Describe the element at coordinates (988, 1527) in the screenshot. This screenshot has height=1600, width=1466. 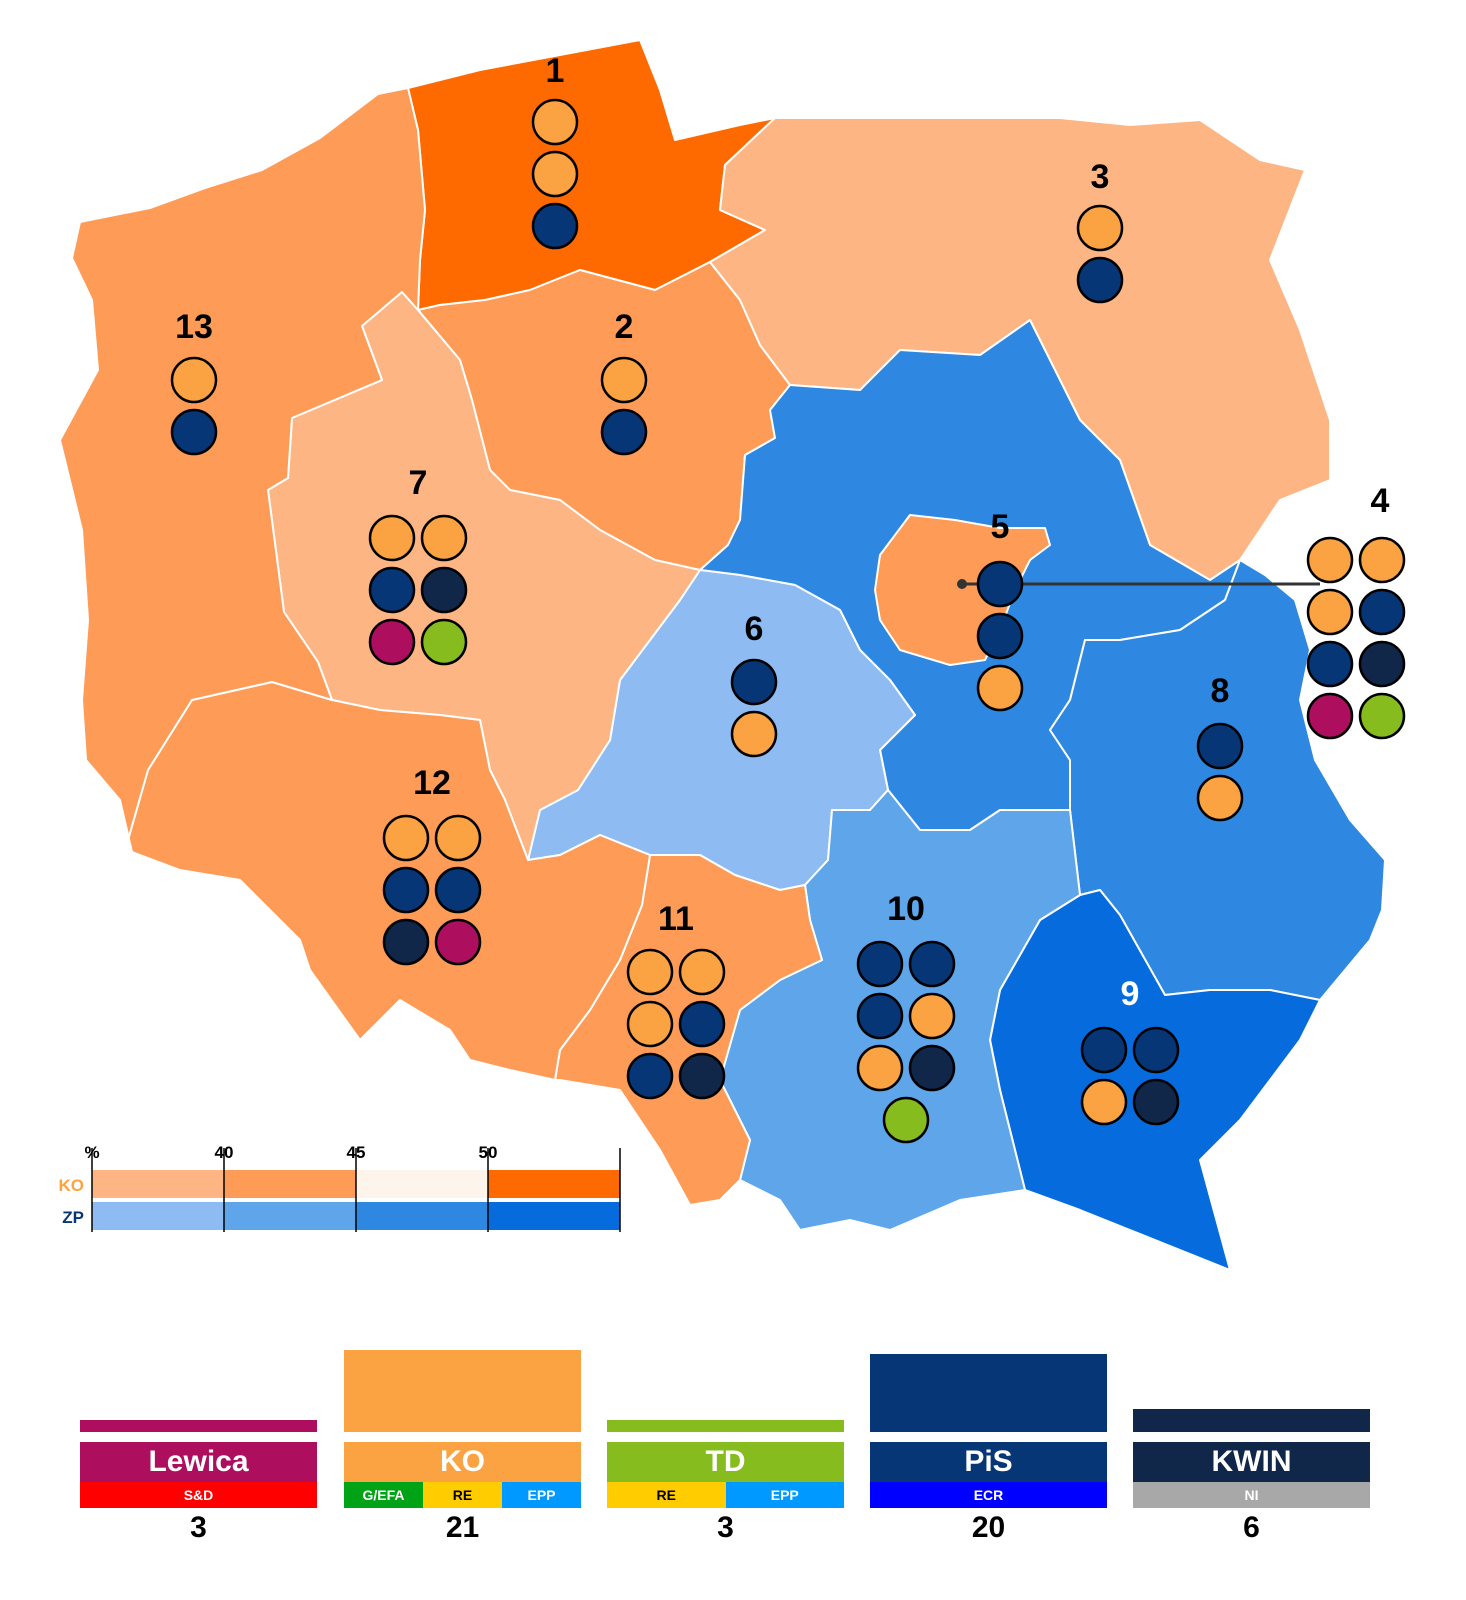
I see `party-seat-count: 20` at that location.